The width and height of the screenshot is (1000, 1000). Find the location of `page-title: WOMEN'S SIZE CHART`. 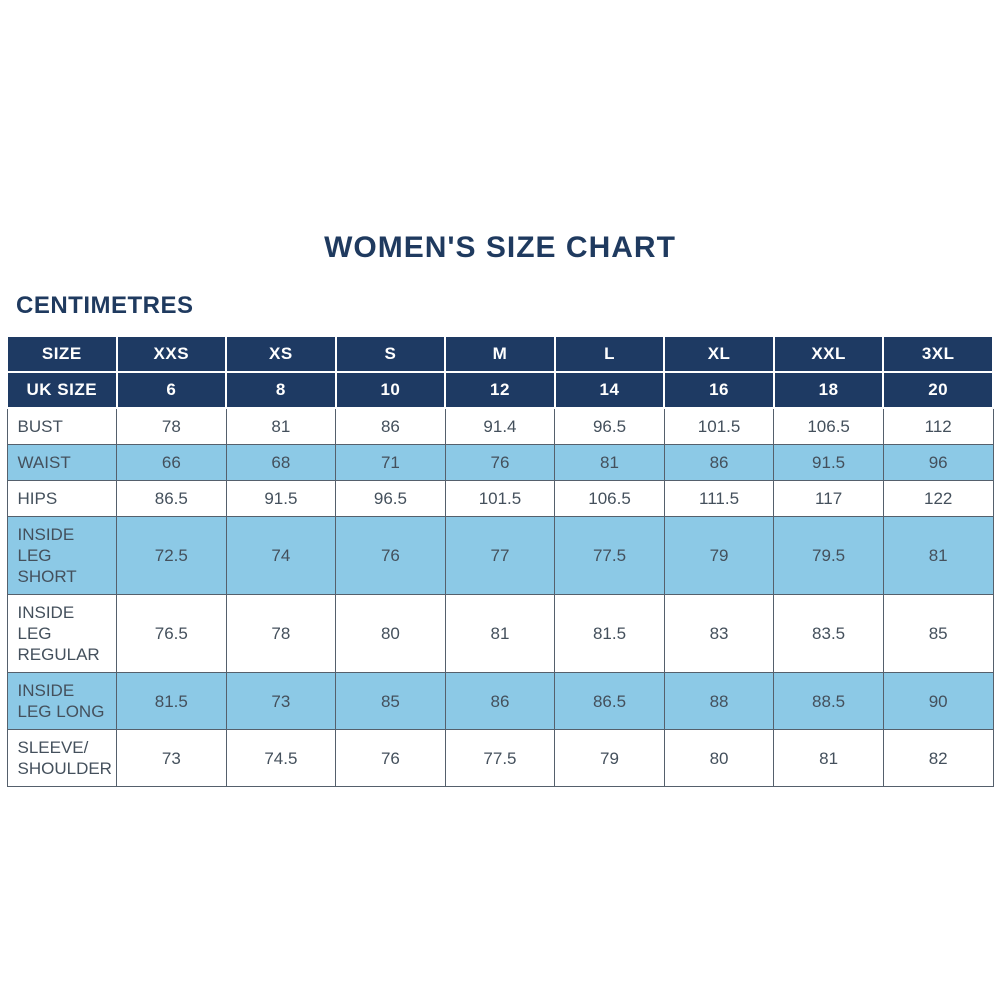

page-title: WOMEN'S SIZE CHART is located at coordinates (500, 247).